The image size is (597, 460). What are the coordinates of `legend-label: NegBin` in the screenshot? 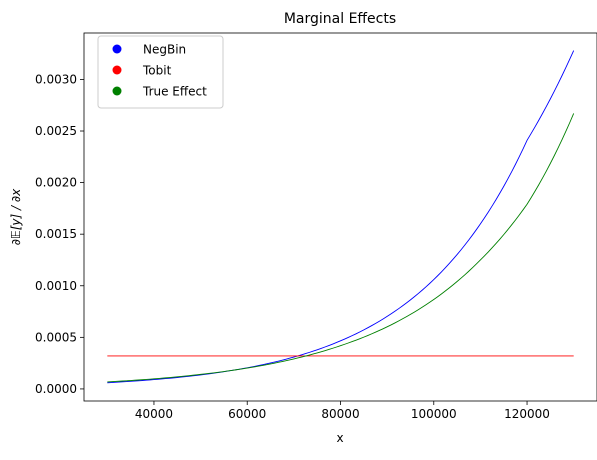 It's located at (164, 50).